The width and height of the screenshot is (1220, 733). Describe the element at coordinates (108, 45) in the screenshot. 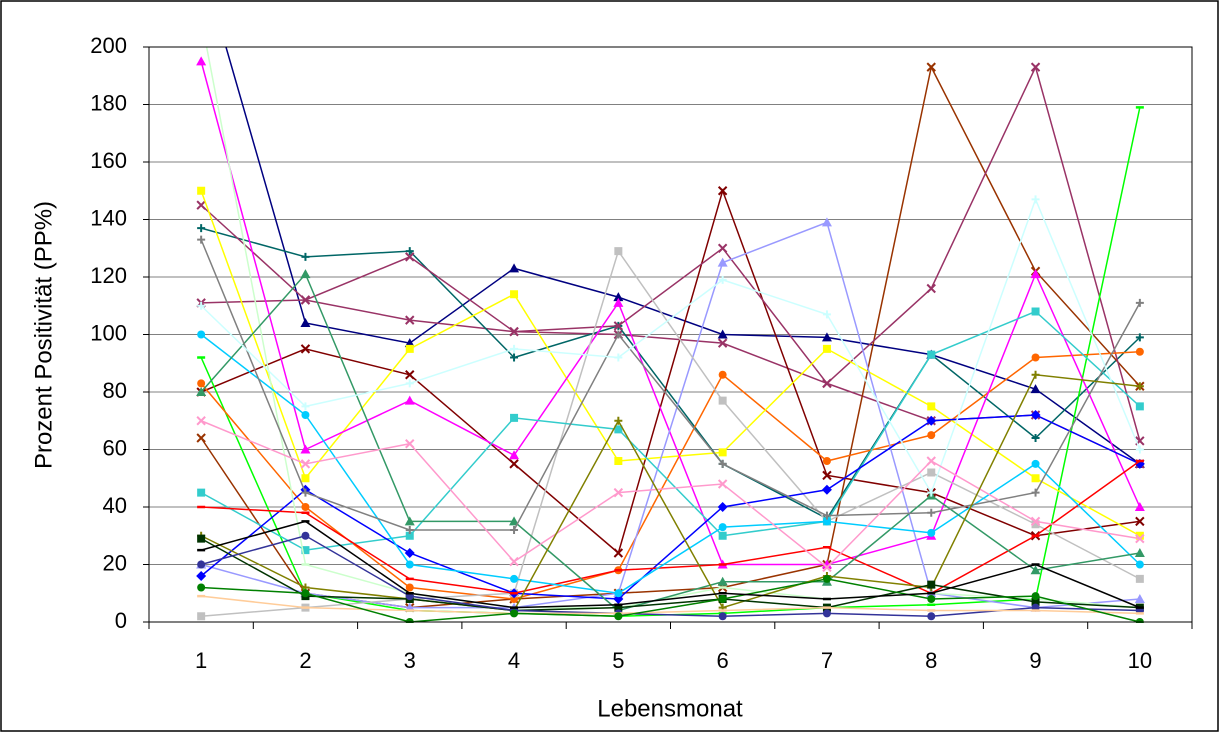

I see `y-tick-label: 200` at that location.